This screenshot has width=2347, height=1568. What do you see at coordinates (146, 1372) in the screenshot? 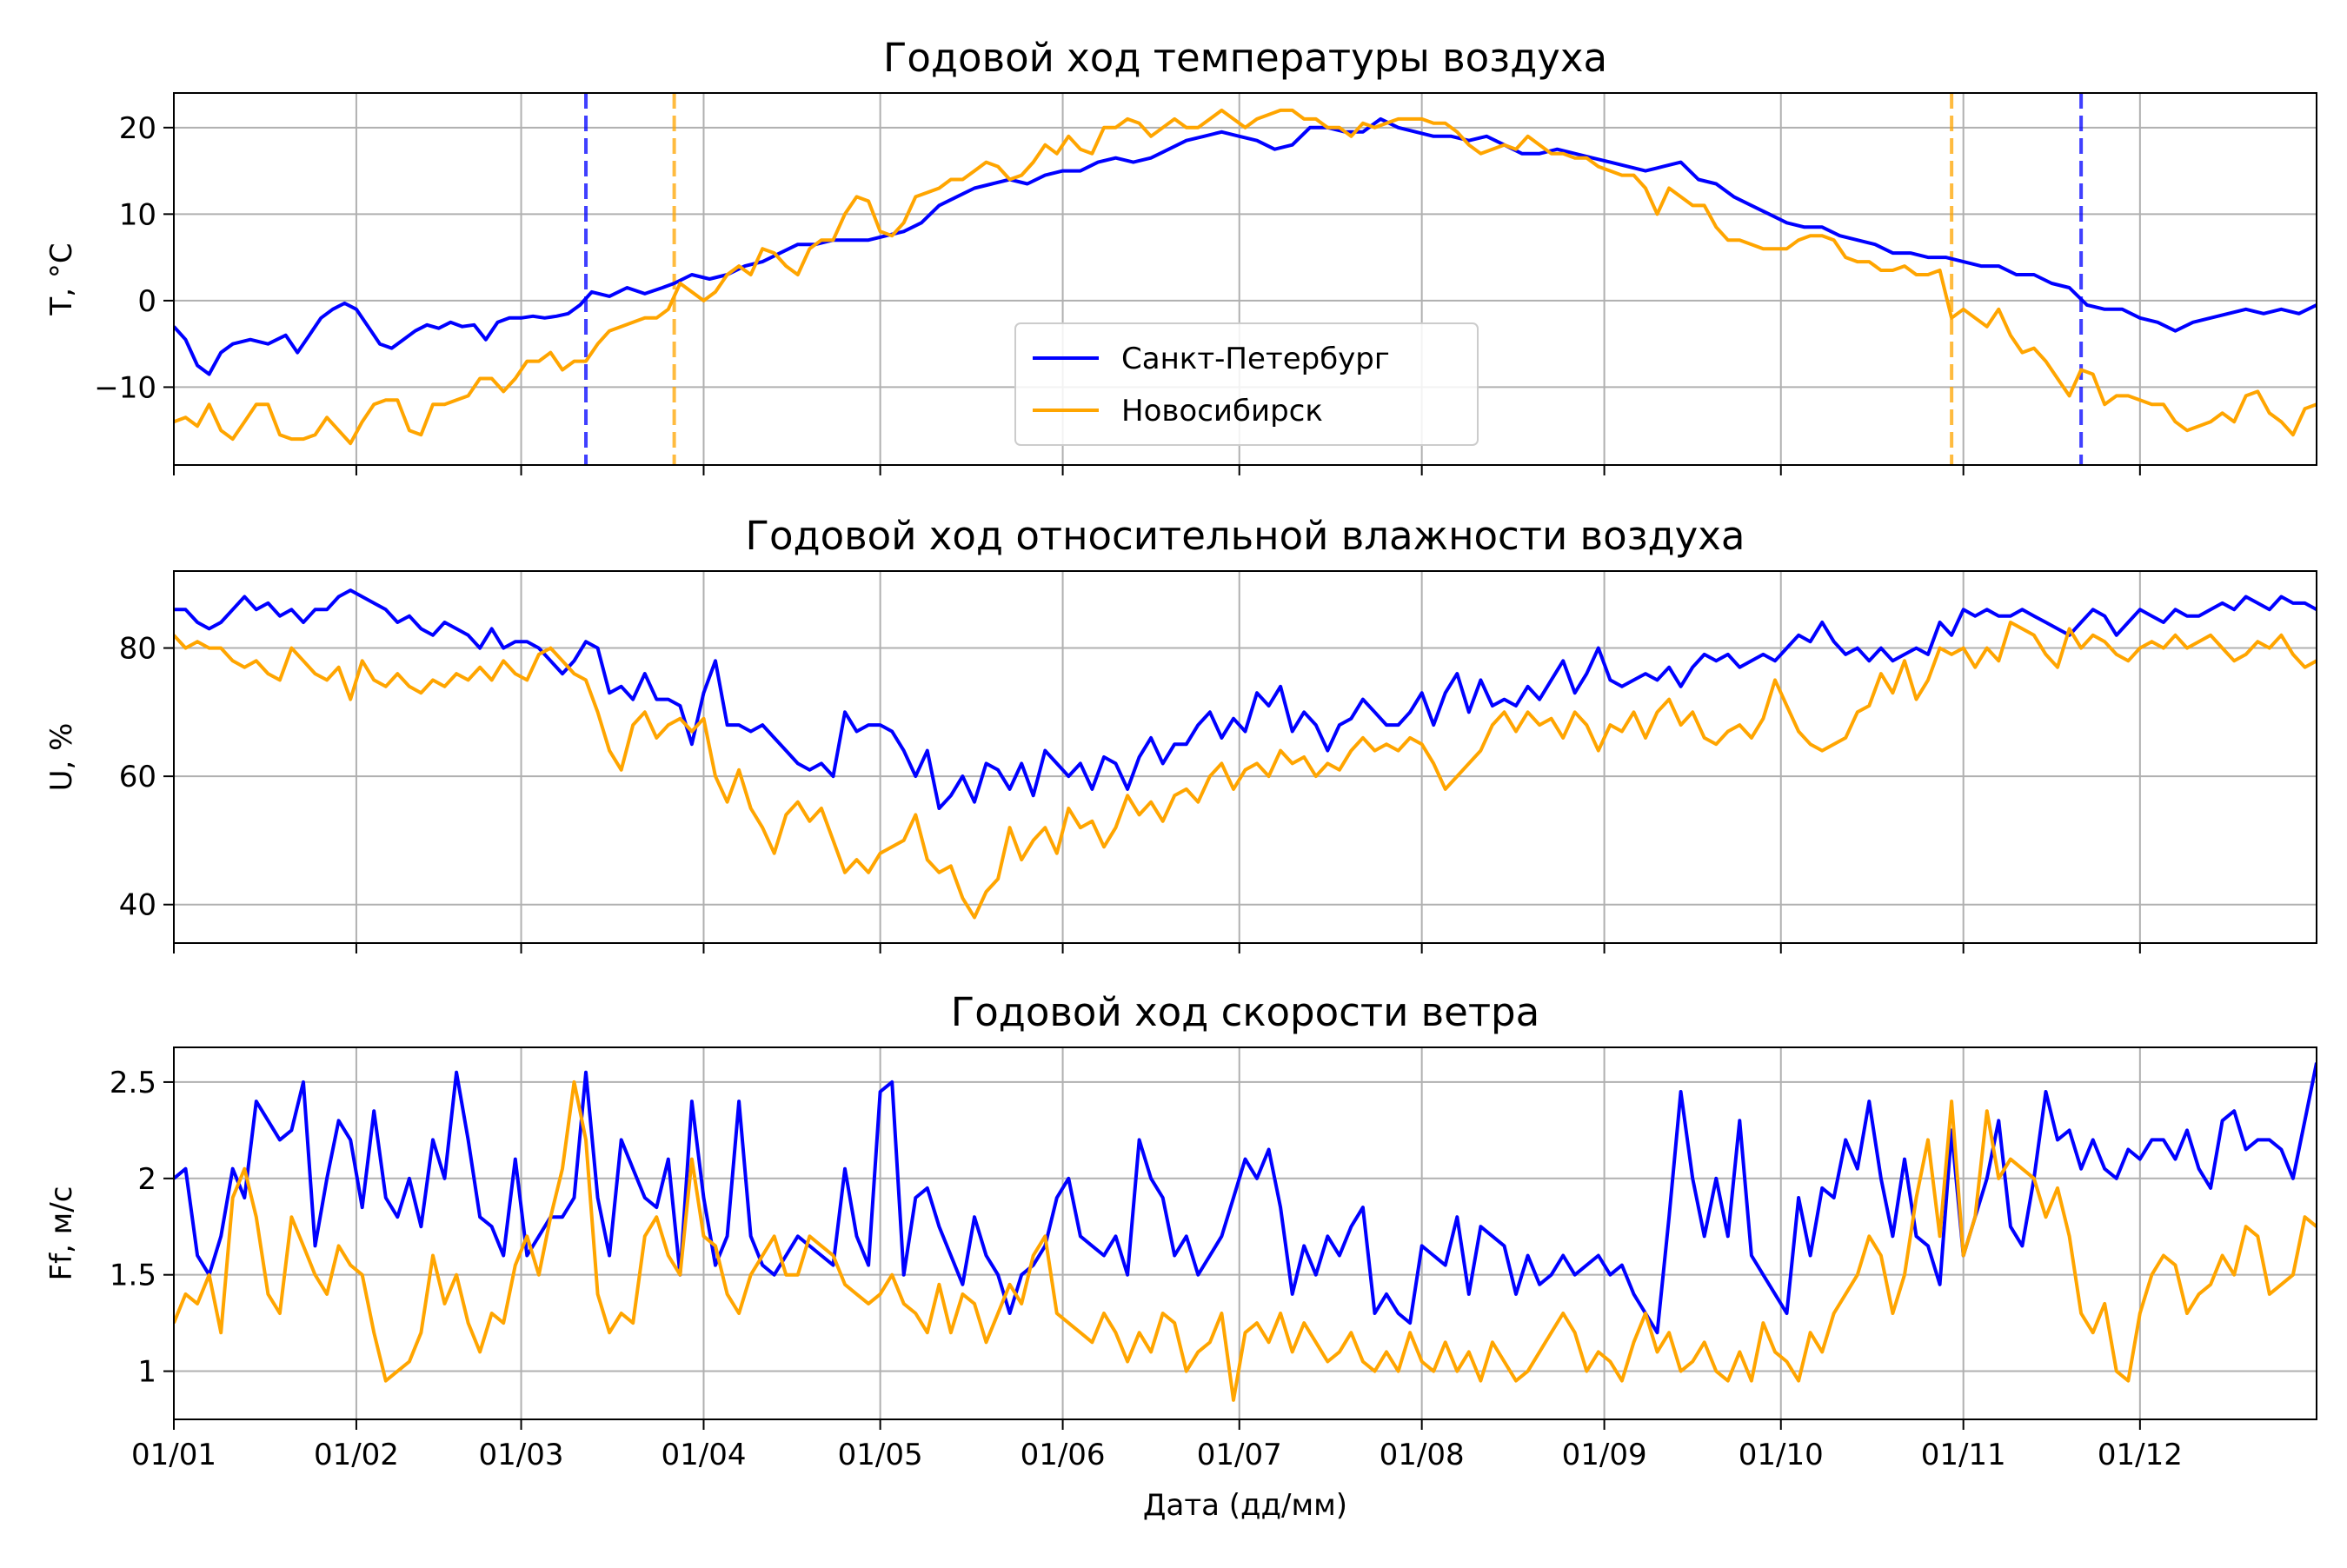
I see `y-tick-label: 1` at bounding box center [146, 1372].